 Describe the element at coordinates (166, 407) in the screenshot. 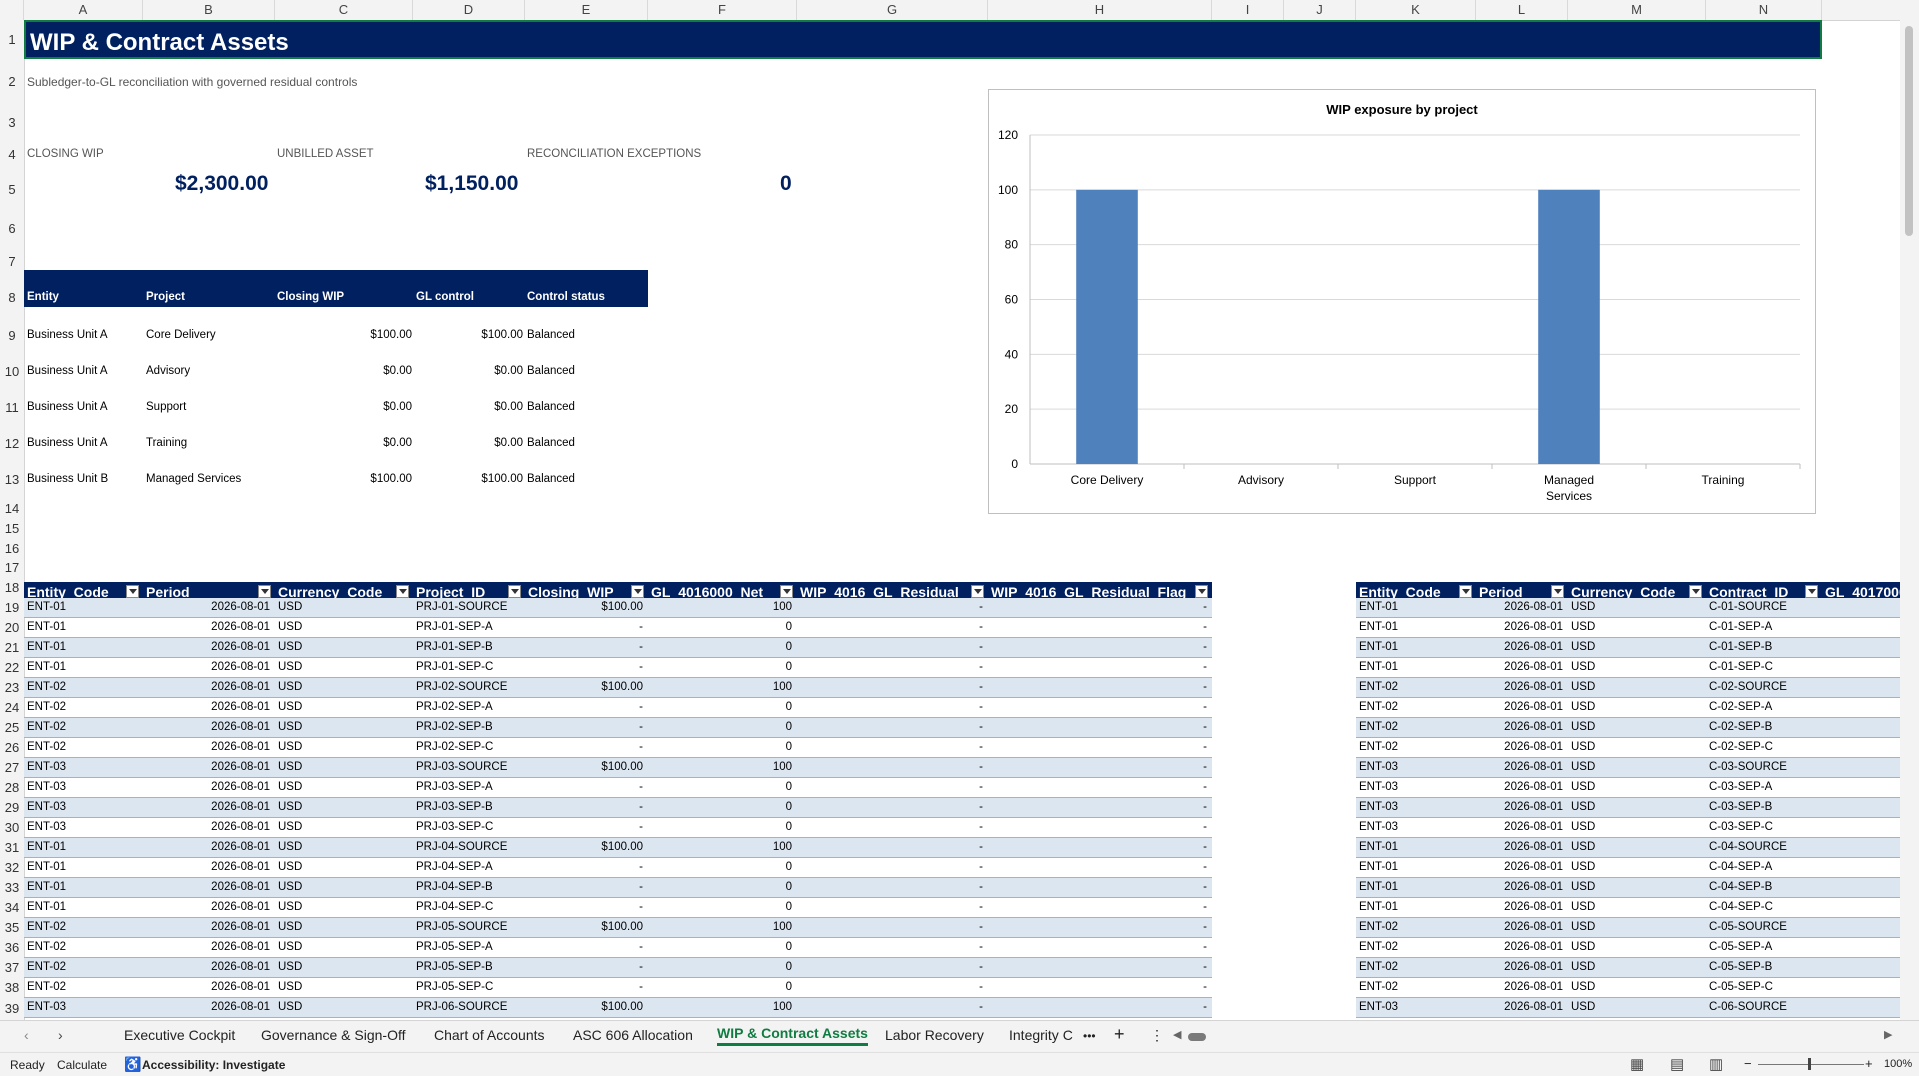

I see `summary-cell: Support` at that location.